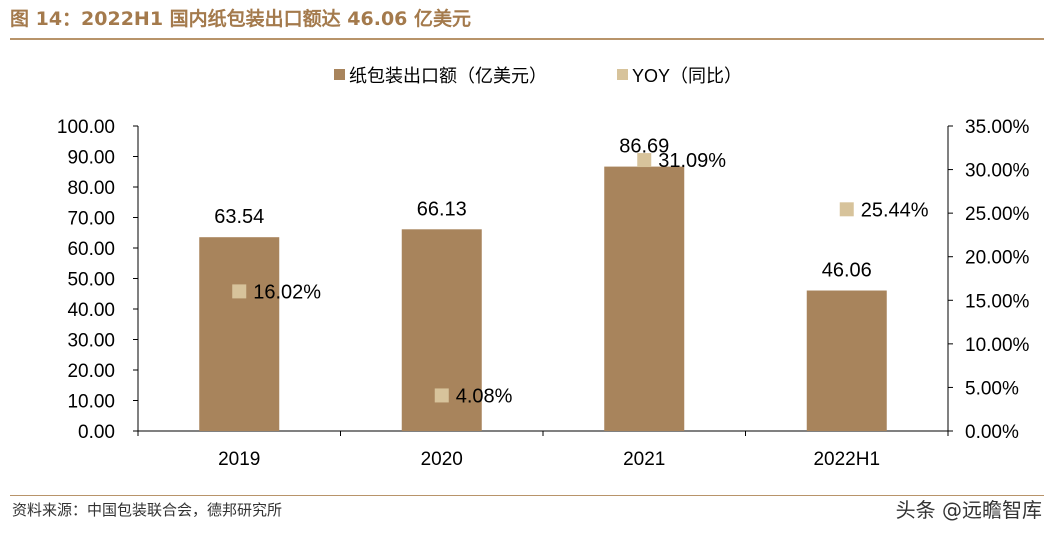  Describe the element at coordinates (442, 209) in the screenshot. I see `bar-value-label: 66.13` at that location.